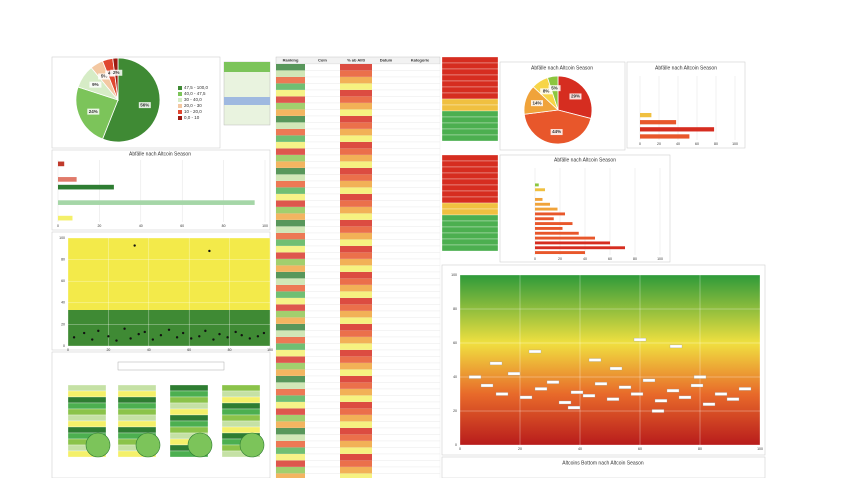 The height and width of the screenshot is (478, 855). Describe the element at coordinates (64, 346) in the screenshot. I see `y-tick-label: 0` at that location.